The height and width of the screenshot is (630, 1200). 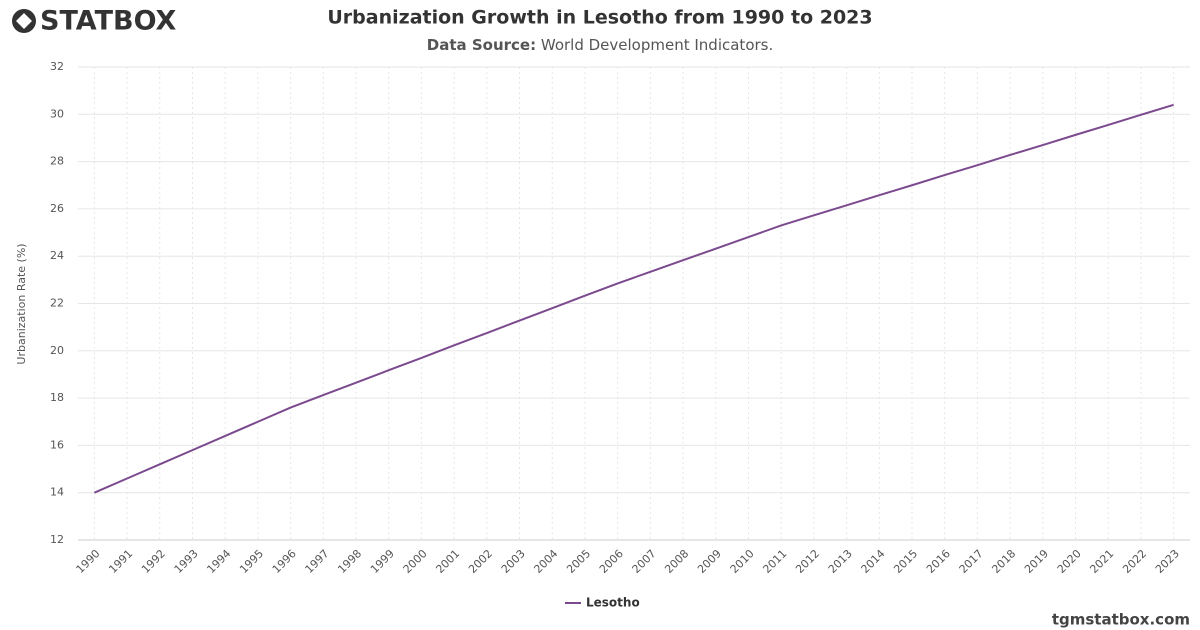 I want to click on x-tick-label: 2003, so click(x=513, y=561).